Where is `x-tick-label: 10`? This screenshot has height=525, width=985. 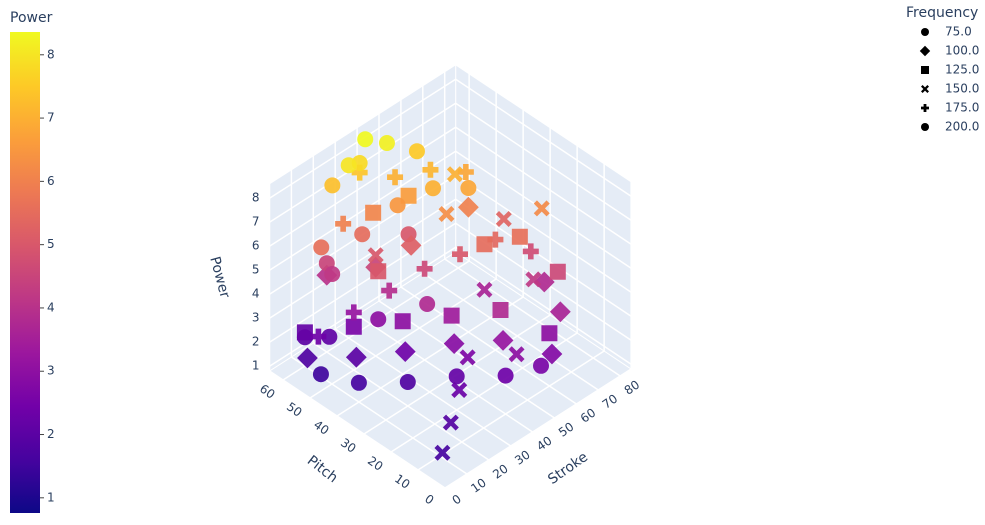 x-tick-label: 10 is located at coordinates (478, 485).